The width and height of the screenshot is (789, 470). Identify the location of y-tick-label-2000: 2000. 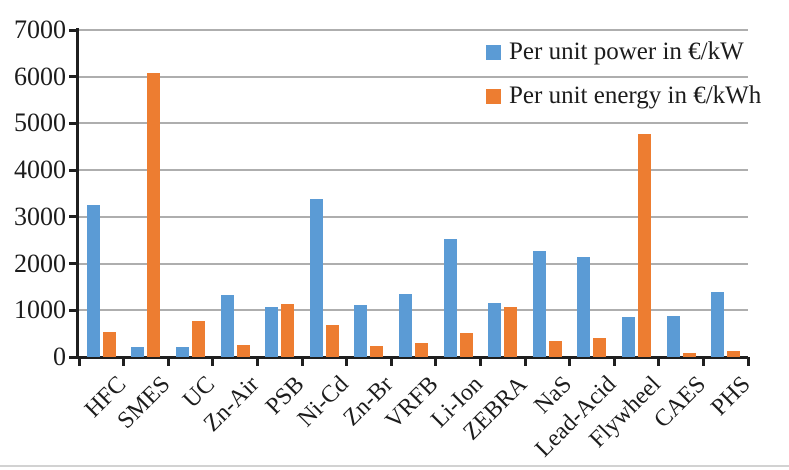
(40, 263).